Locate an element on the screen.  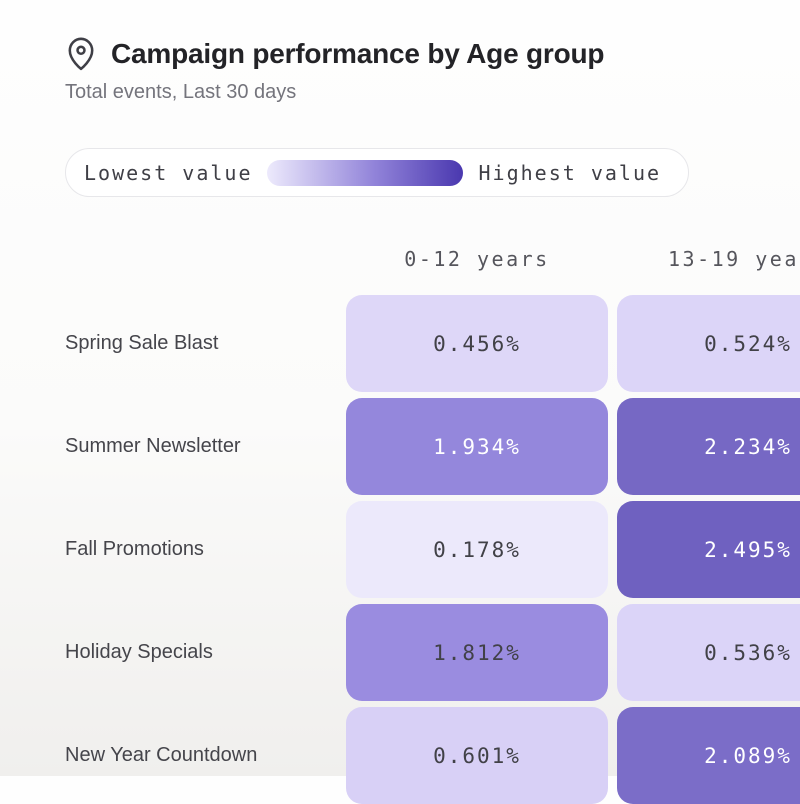
legend-gradient-bar is located at coordinates (364, 172).